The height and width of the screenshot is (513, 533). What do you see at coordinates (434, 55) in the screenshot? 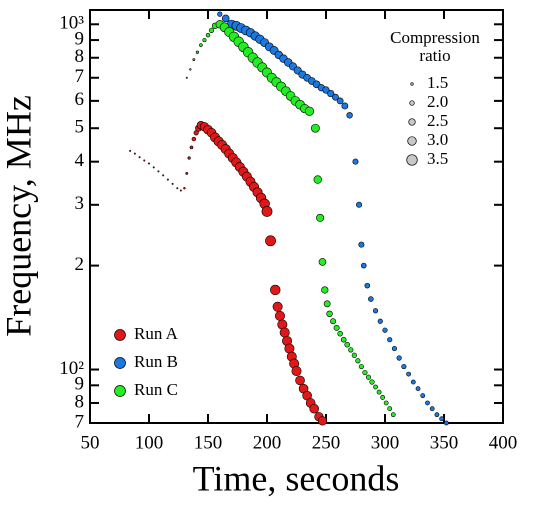
I see `size-legend-title: ratio` at bounding box center [434, 55].